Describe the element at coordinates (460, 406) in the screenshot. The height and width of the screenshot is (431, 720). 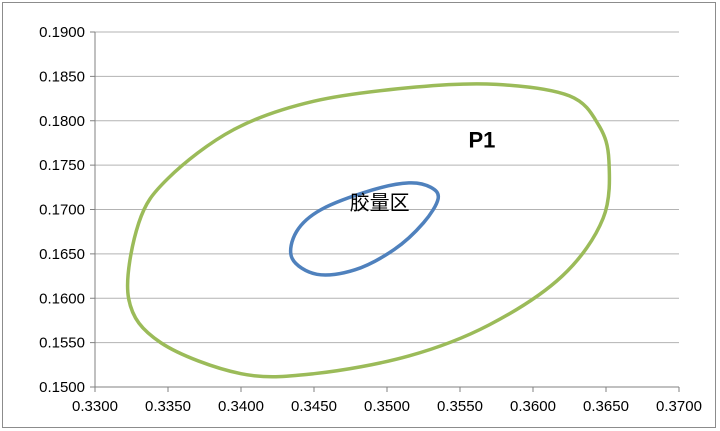
I see `x-tick-label: 0.3550` at that location.